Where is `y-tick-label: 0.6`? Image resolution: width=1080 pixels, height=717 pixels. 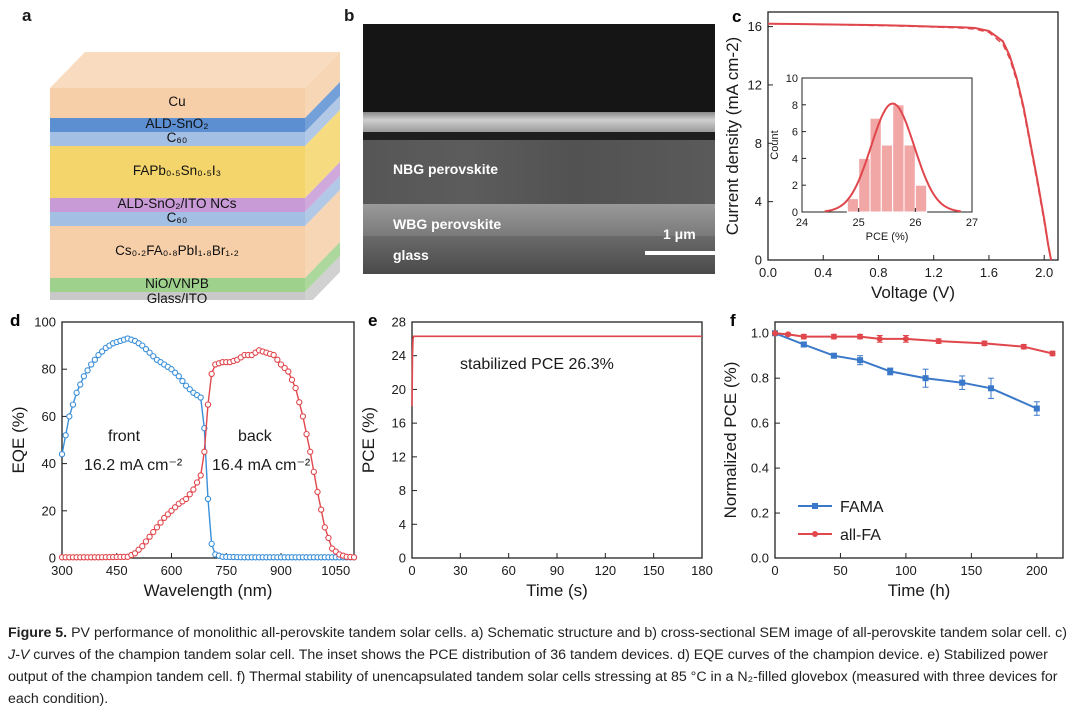 y-tick-label: 0.6 is located at coordinates (760, 423).